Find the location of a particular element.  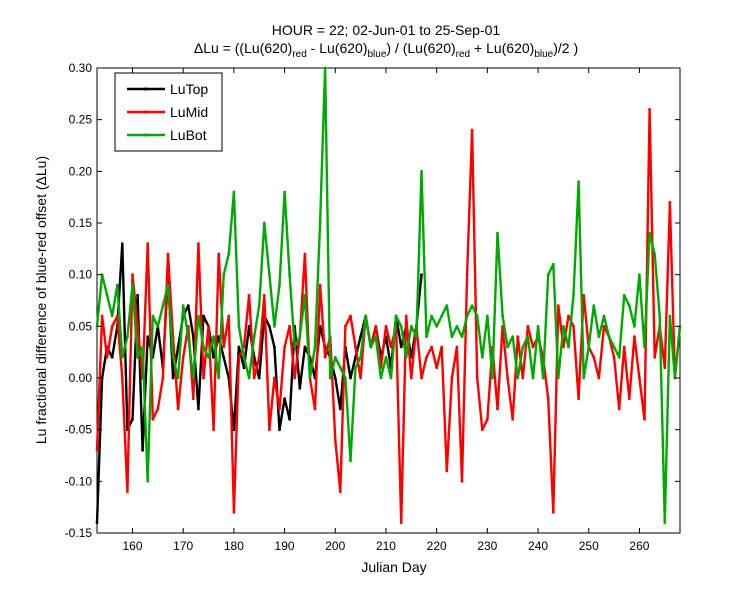

y-tick-label: -0.05 is located at coordinates (79, 430).